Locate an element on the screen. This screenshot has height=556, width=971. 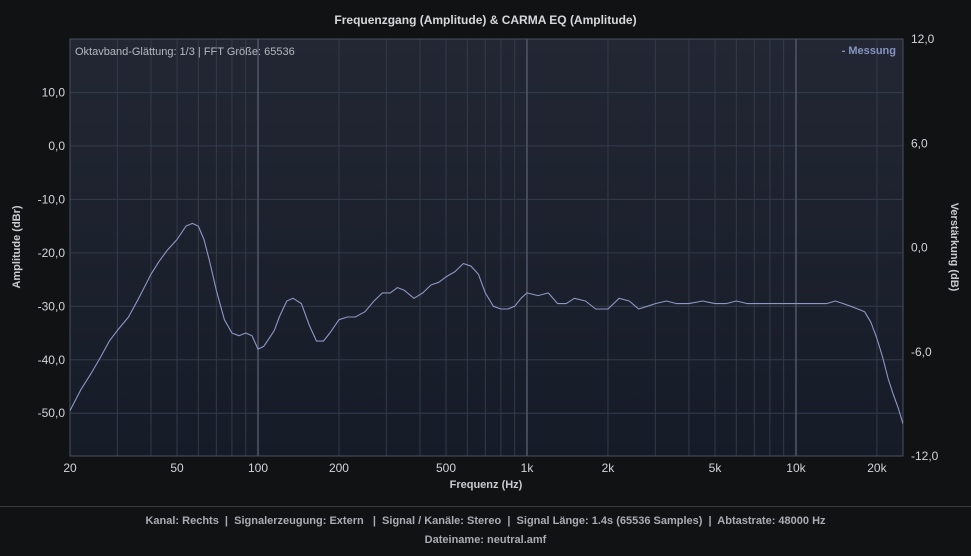
y-tick-label: -20,0 is located at coordinates (52, 253).